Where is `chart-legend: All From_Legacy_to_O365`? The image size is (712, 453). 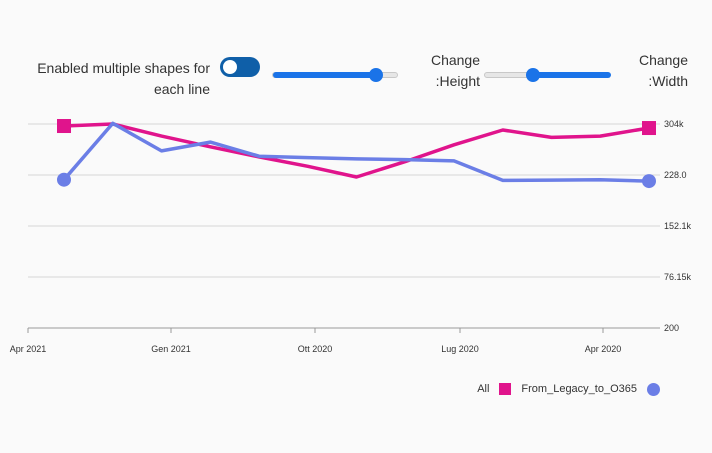
chart-legend: All From_Legacy_to_O365 is located at coordinates (563, 389).